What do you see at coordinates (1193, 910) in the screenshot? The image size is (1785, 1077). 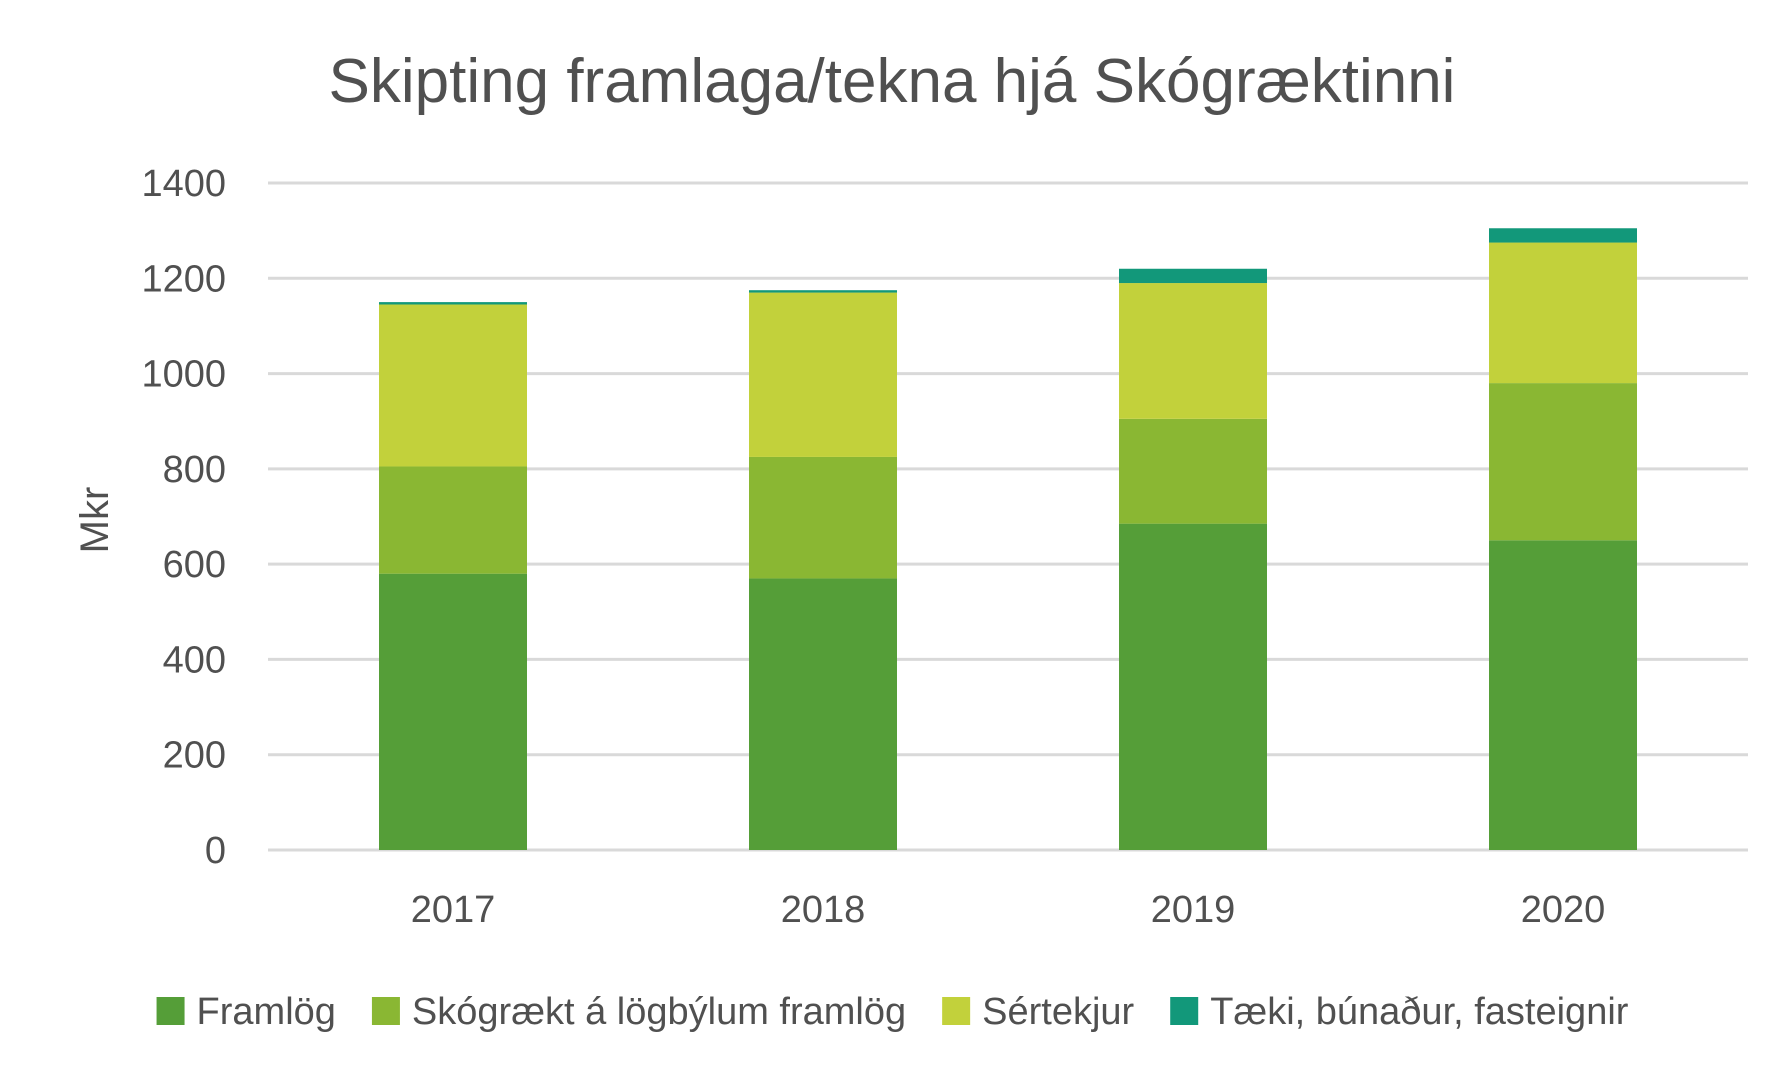 I see `x-tick-label: 2019` at bounding box center [1193, 910].